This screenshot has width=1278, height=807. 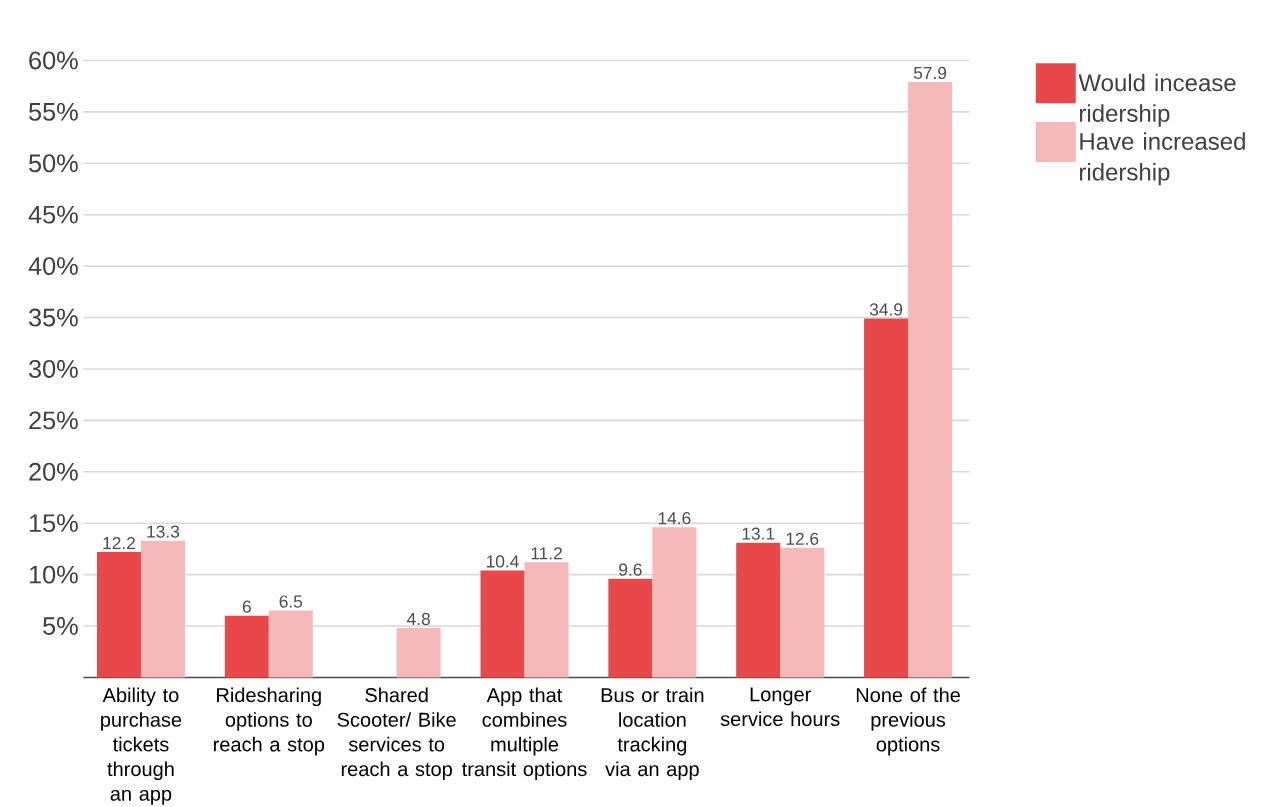 I want to click on x-tick-label: Shared Scooter/ Bike services to reach a stop, so click(x=396, y=734).